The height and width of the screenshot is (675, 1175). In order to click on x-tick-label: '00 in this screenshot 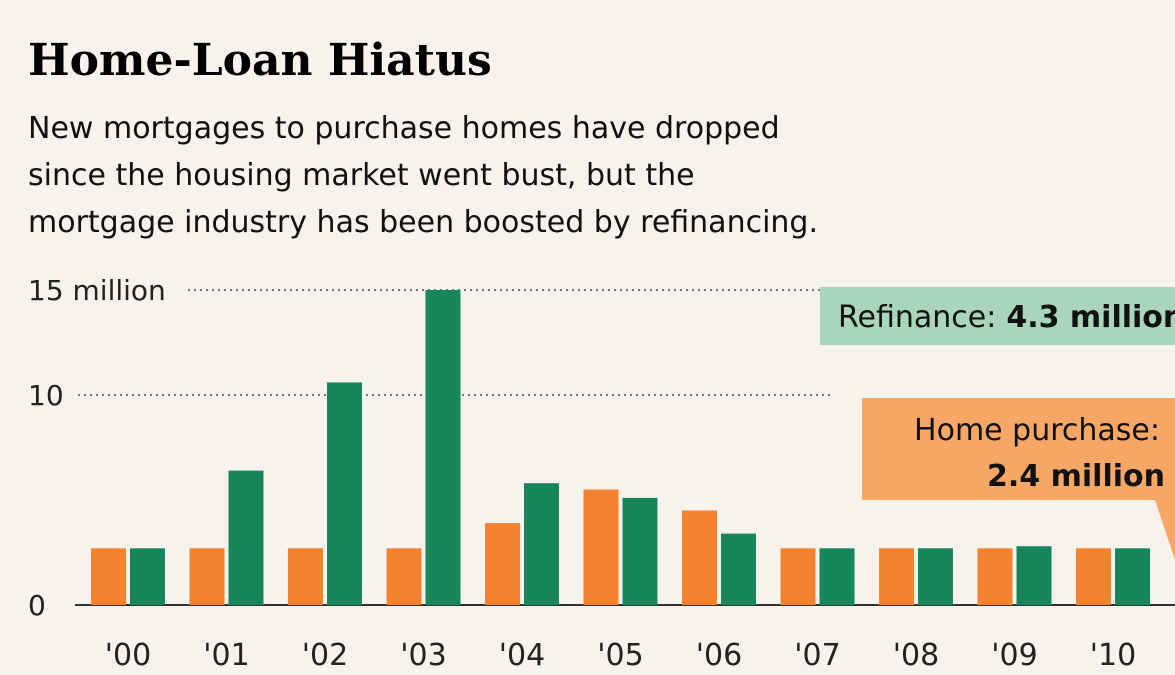, I will do `click(128, 655)`.